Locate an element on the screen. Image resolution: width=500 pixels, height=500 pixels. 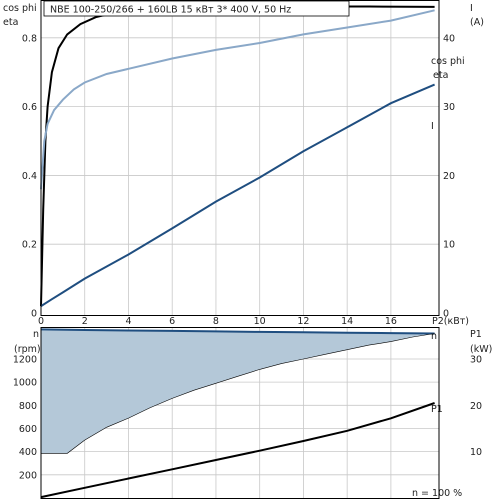
bottom-right-tick-label: 30 is located at coordinates (476, 359).